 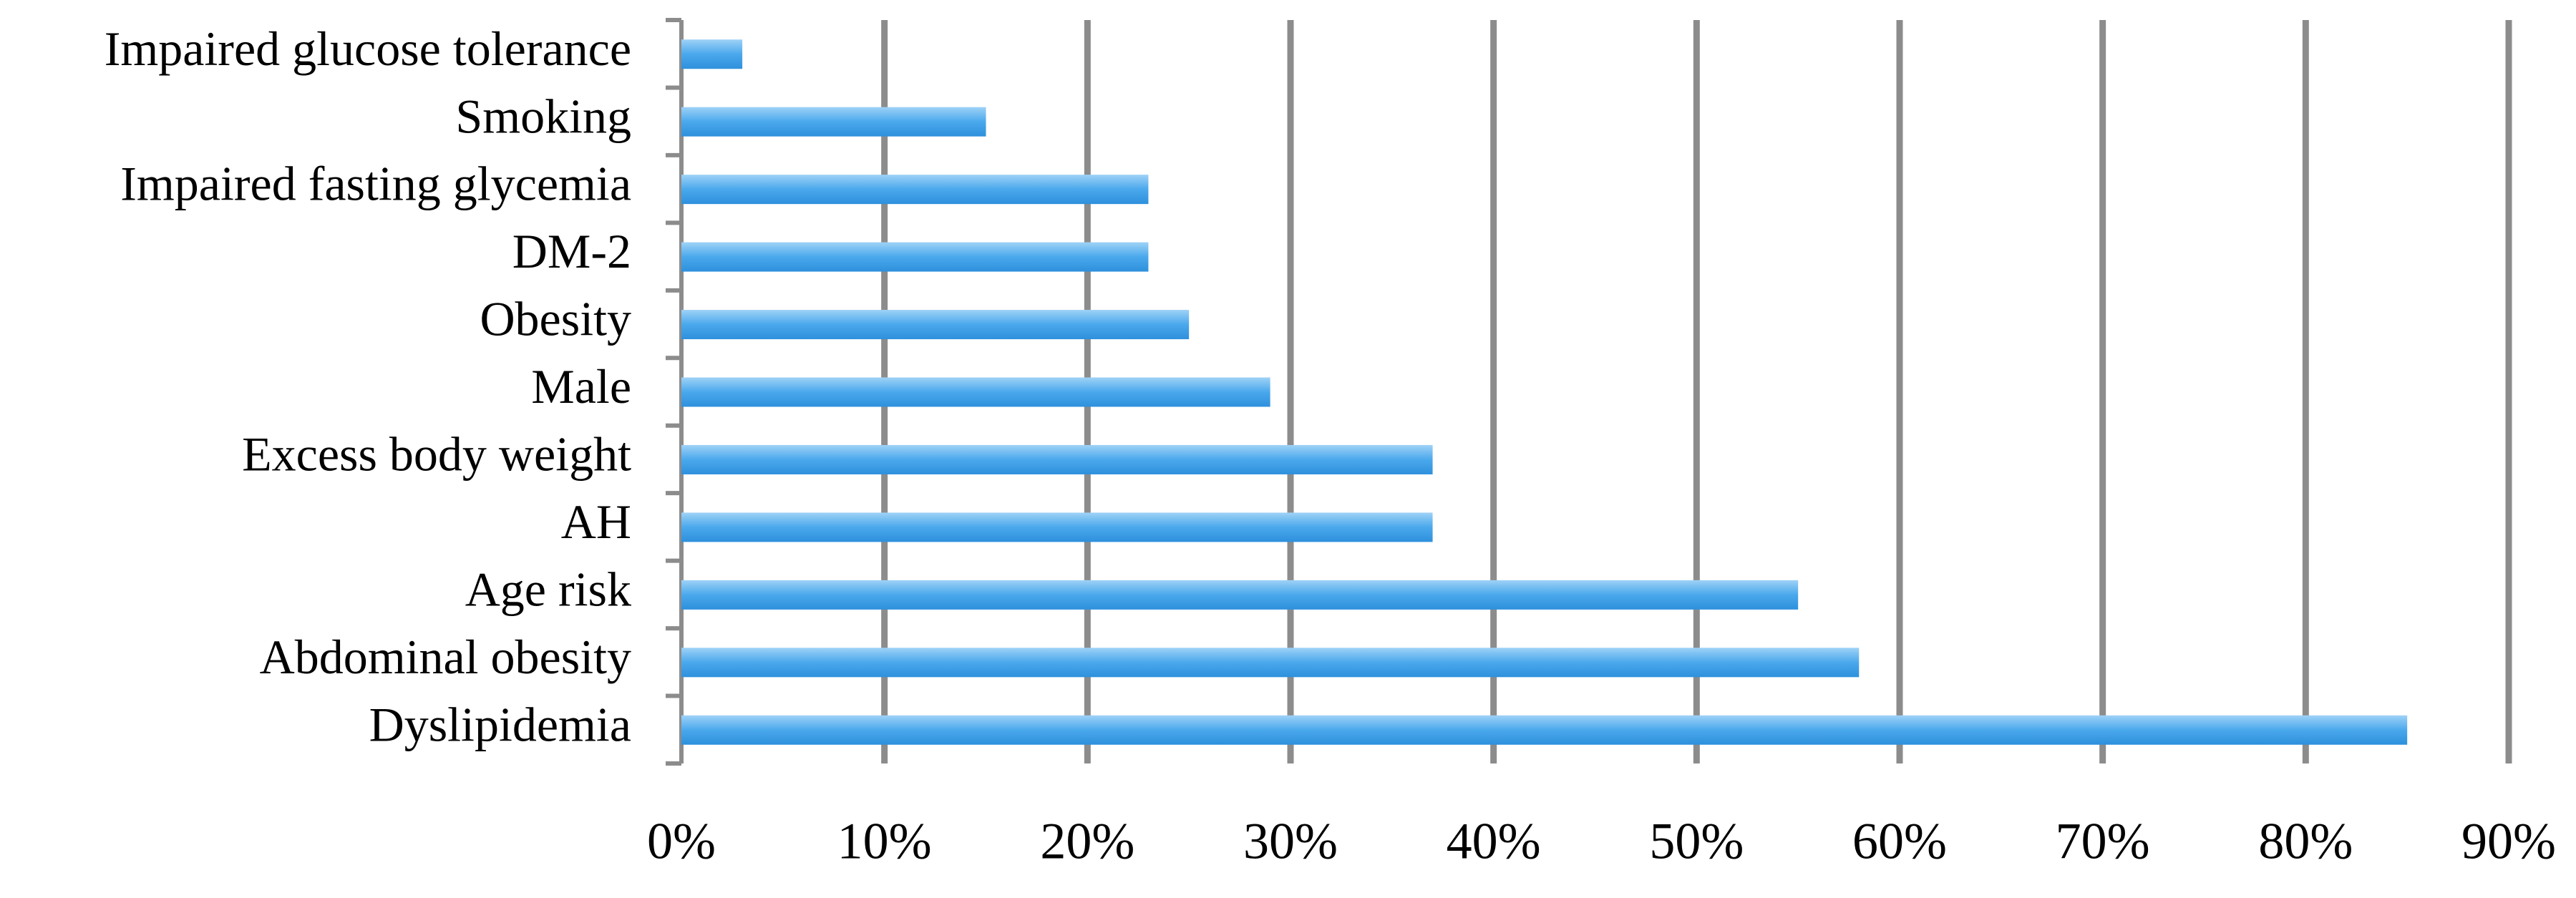 What do you see at coordinates (581, 386) in the screenshot?
I see `y-tick-label: Male` at bounding box center [581, 386].